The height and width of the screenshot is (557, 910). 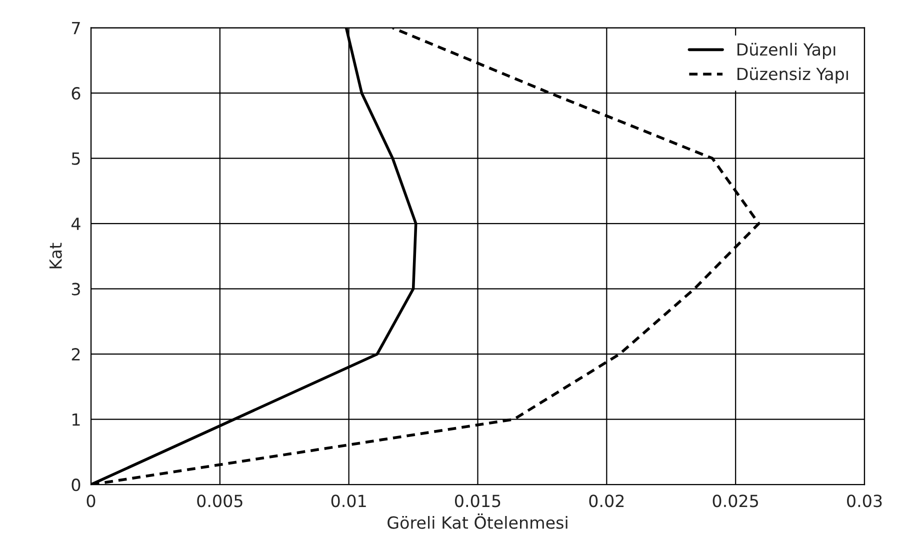 I want to click on y-tick-label: 7, so click(x=76, y=28).